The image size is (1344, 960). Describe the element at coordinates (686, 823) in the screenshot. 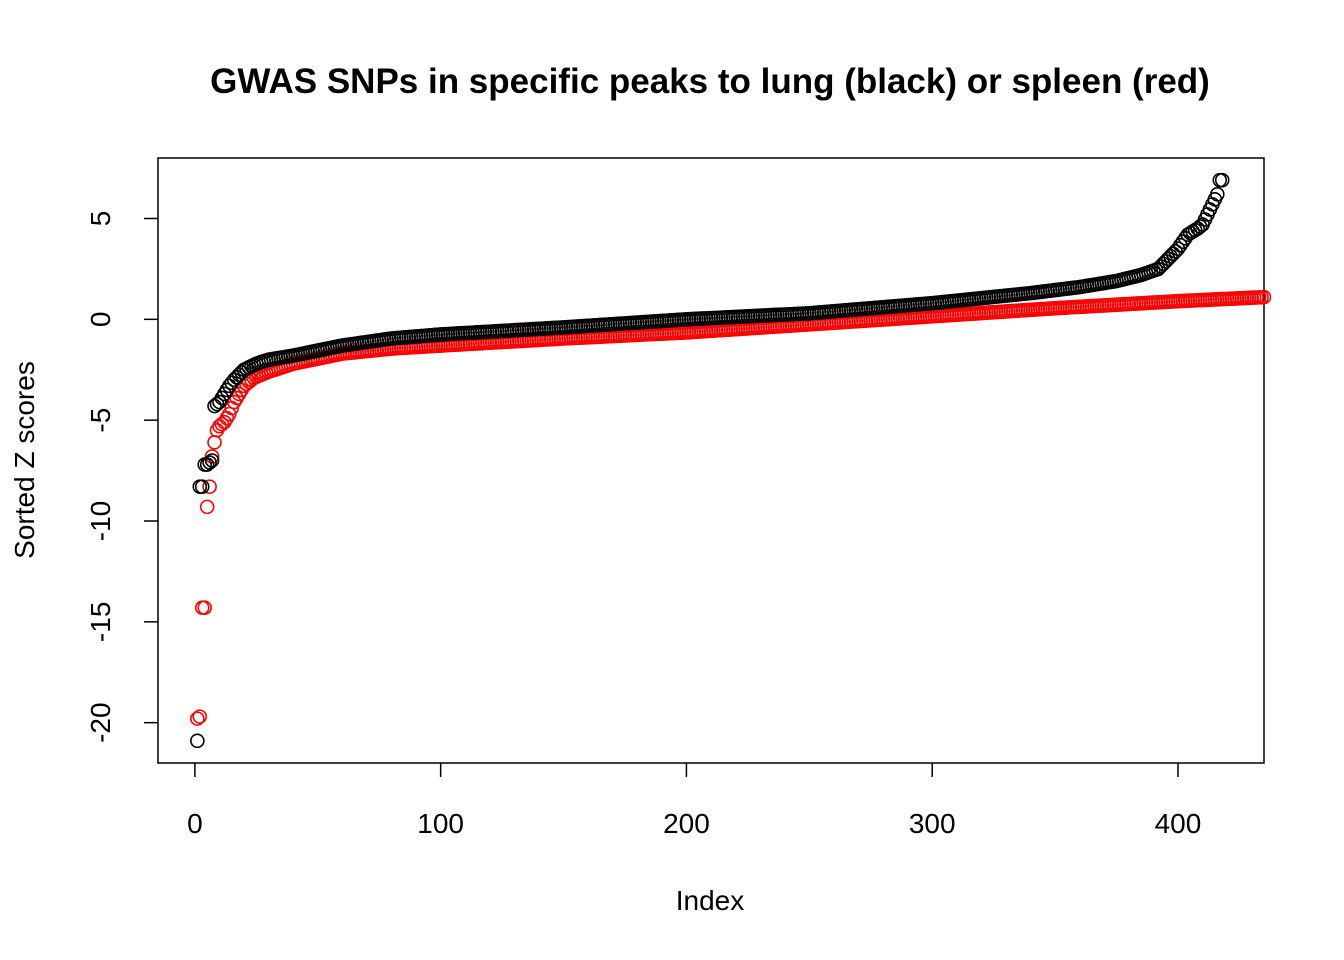

I see `x-tick-label: 200` at that location.